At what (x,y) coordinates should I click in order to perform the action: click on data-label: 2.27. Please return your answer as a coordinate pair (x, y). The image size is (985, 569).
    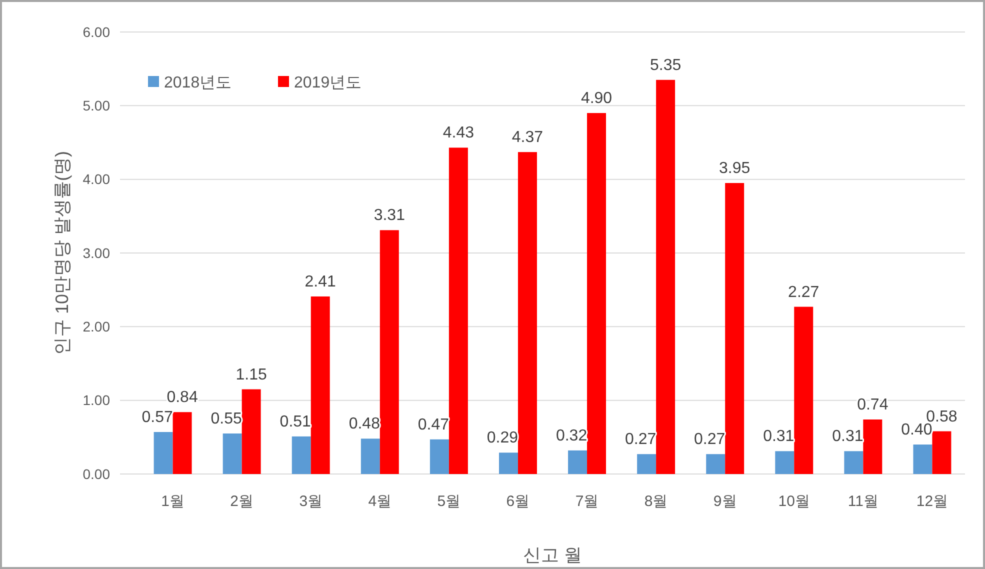
    Looking at the image, I should click on (804, 292).